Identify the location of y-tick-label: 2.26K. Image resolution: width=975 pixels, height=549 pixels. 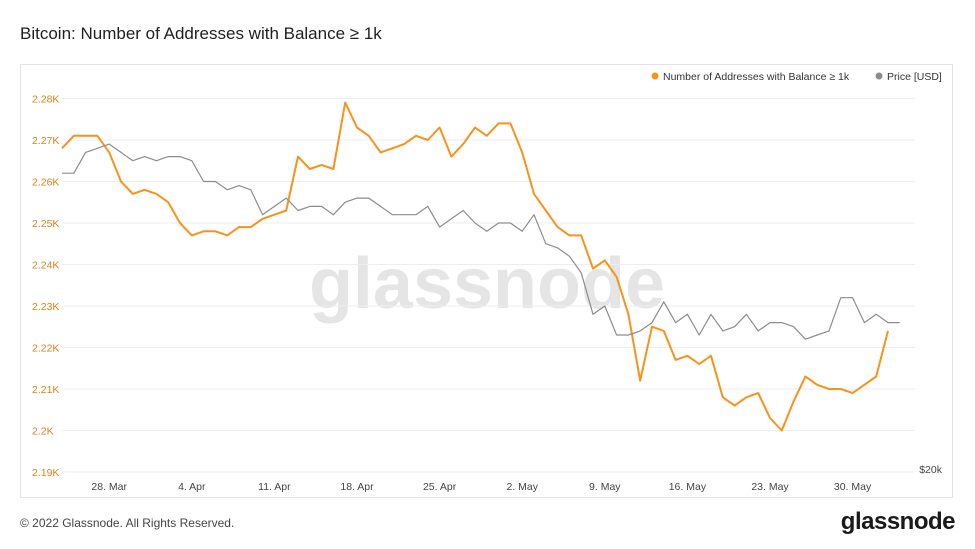
(45, 182).